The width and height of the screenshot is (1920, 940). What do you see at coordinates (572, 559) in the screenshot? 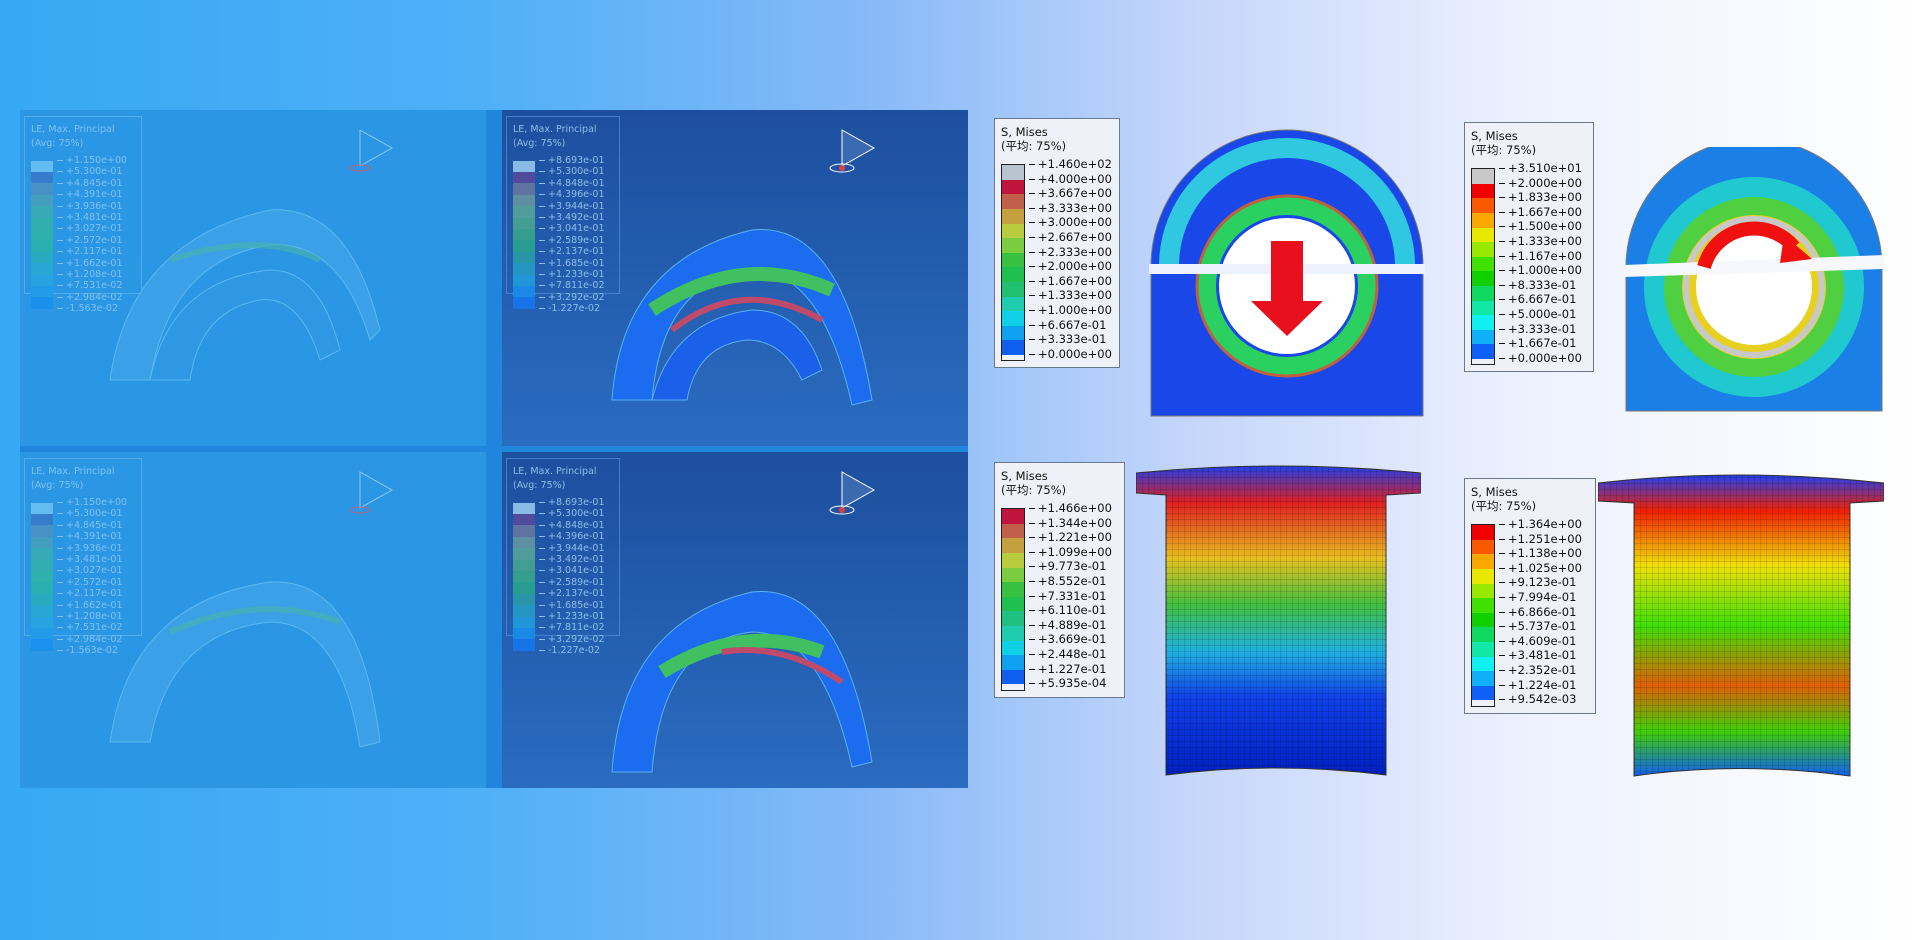
I see `legend-value: +3.492e-01` at bounding box center [572, 559].